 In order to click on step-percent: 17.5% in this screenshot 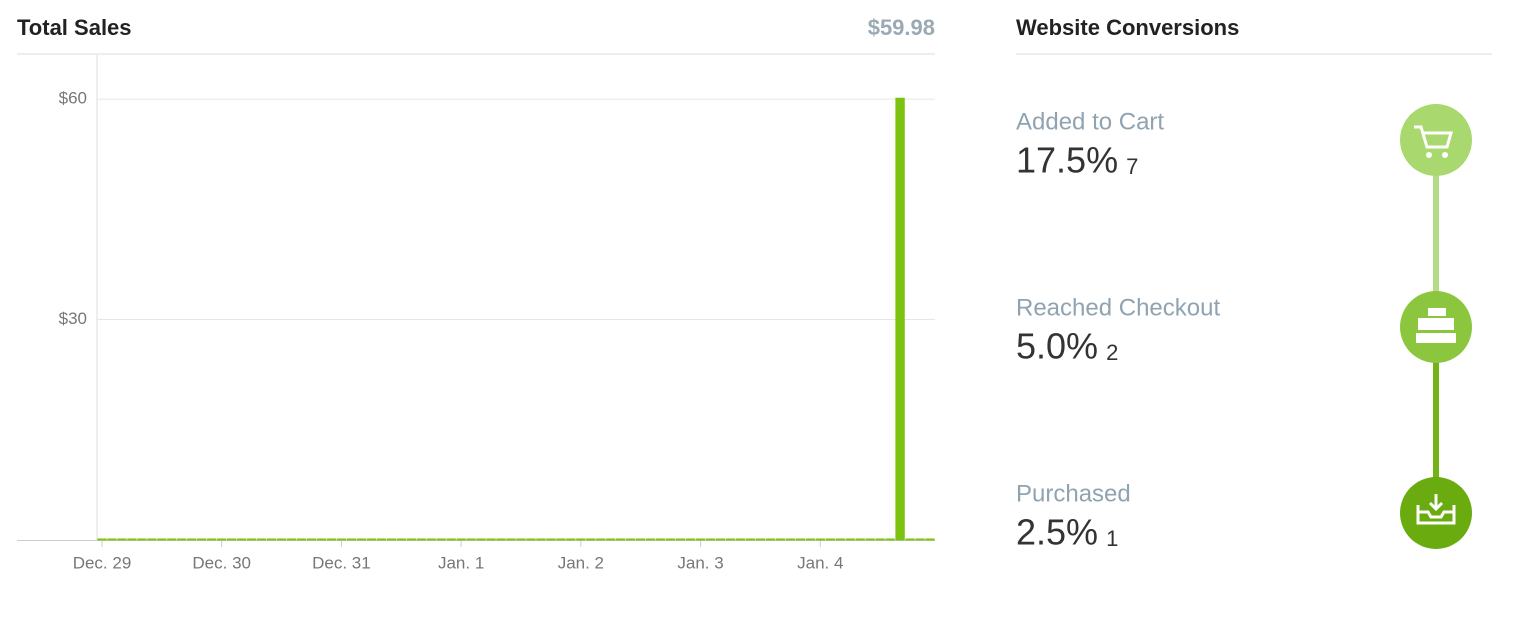, I will do `click(1067, 160)`.